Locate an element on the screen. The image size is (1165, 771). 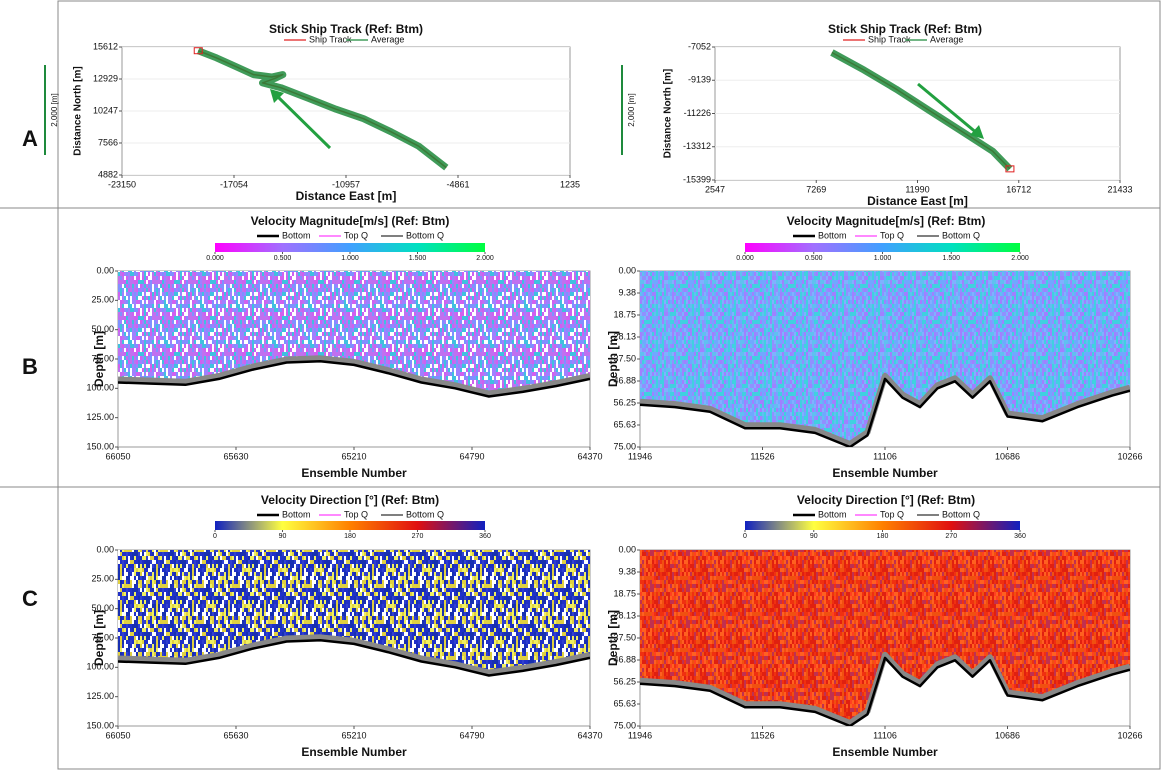
x-tick-label: -10957 is located at coordinates (346, 184).